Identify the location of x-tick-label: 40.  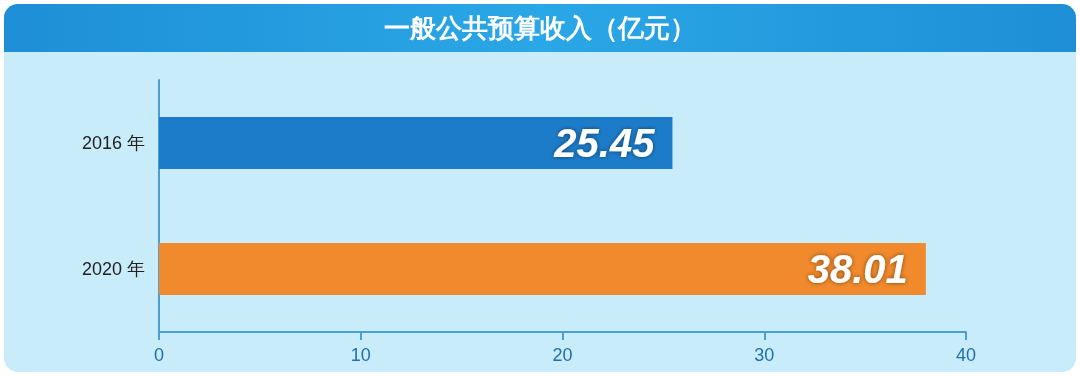
(966, 355).